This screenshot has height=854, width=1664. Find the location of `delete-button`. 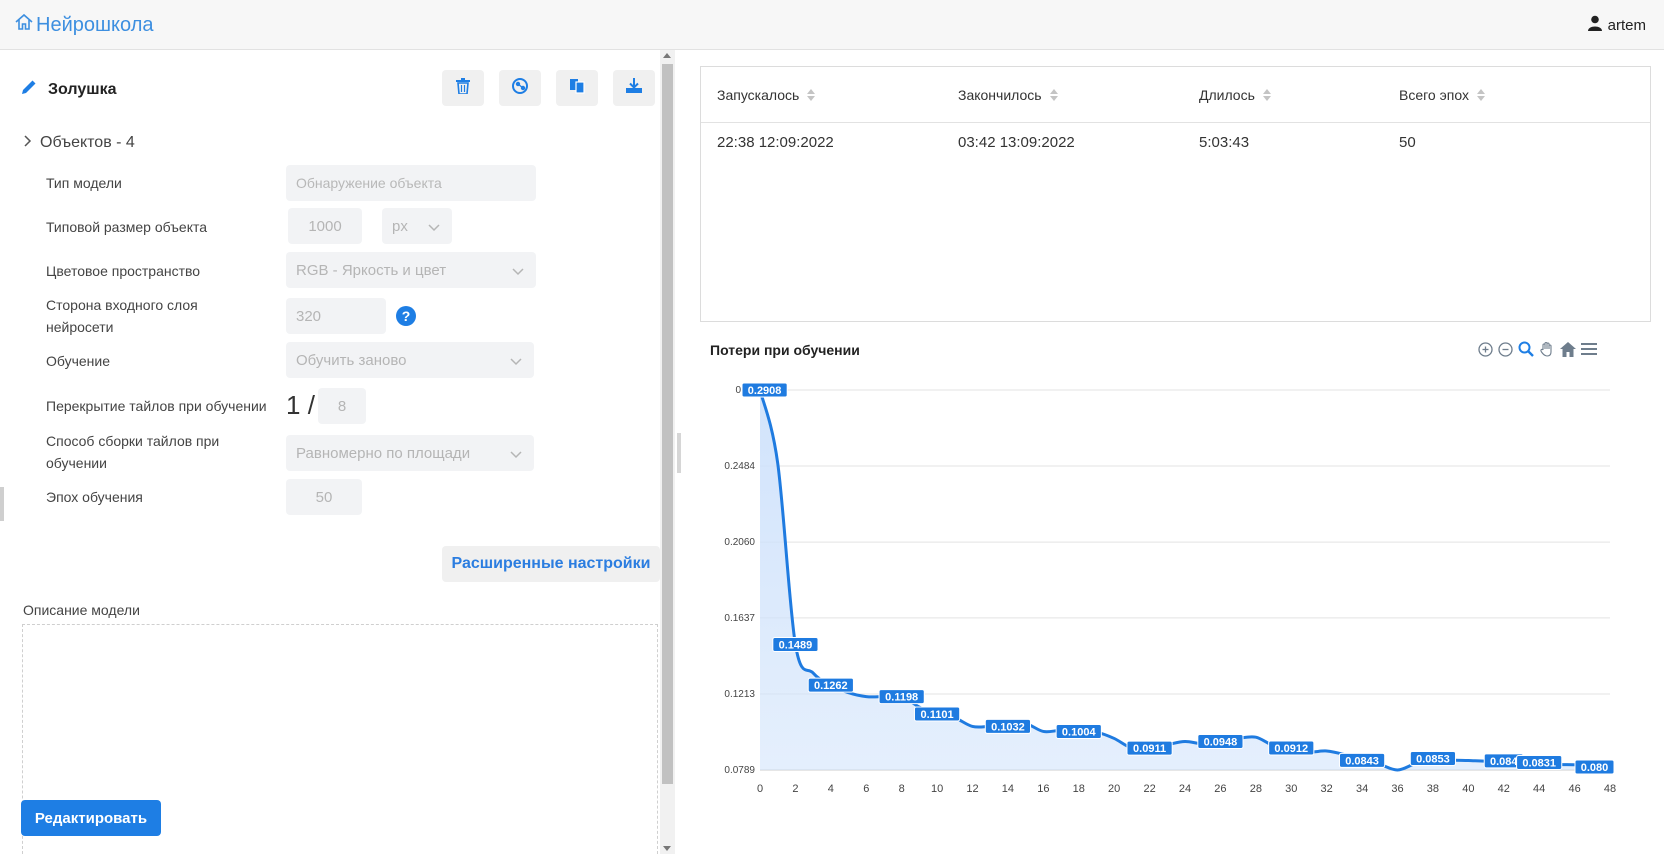

delete-button is located at coordinates (463, 88).